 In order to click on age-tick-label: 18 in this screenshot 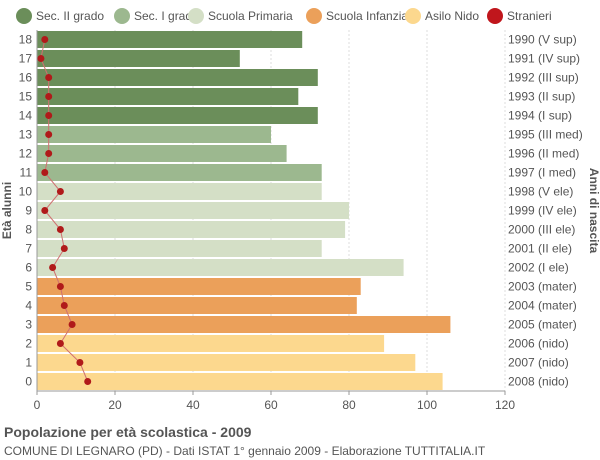, I will do `click(26, 40)`.